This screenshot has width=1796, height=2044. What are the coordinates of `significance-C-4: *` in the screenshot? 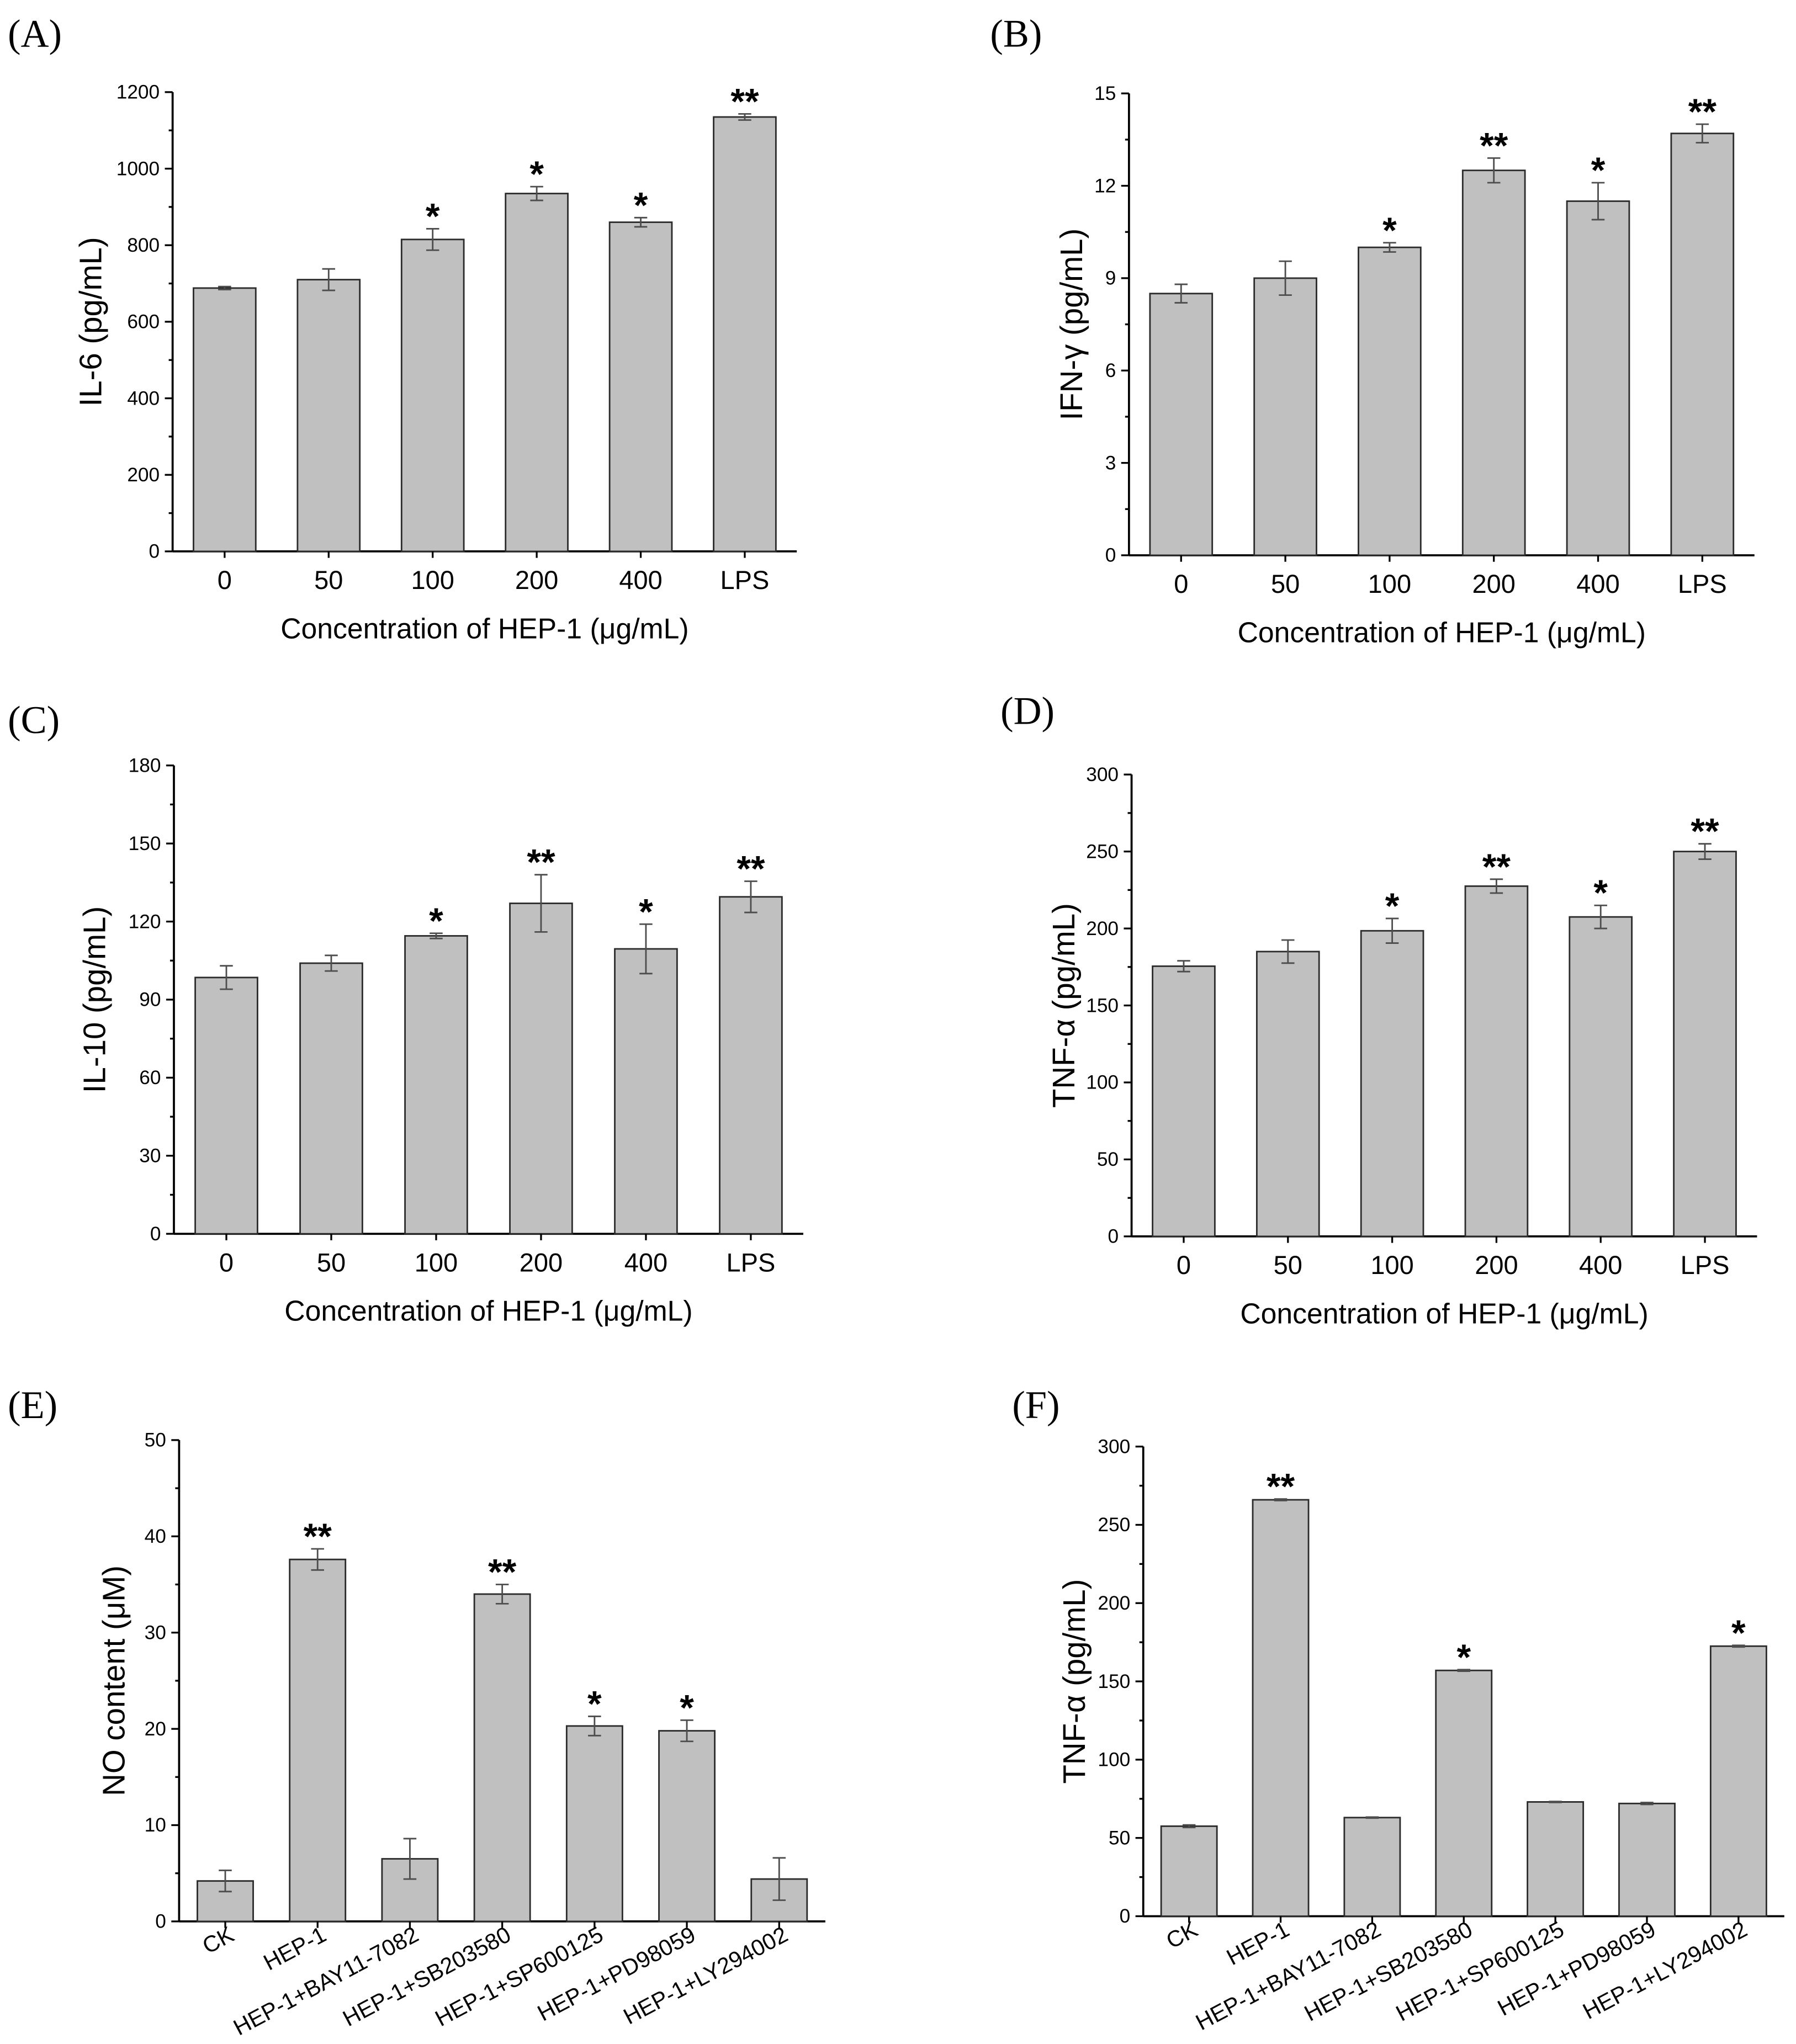 It's located at (646, 912).